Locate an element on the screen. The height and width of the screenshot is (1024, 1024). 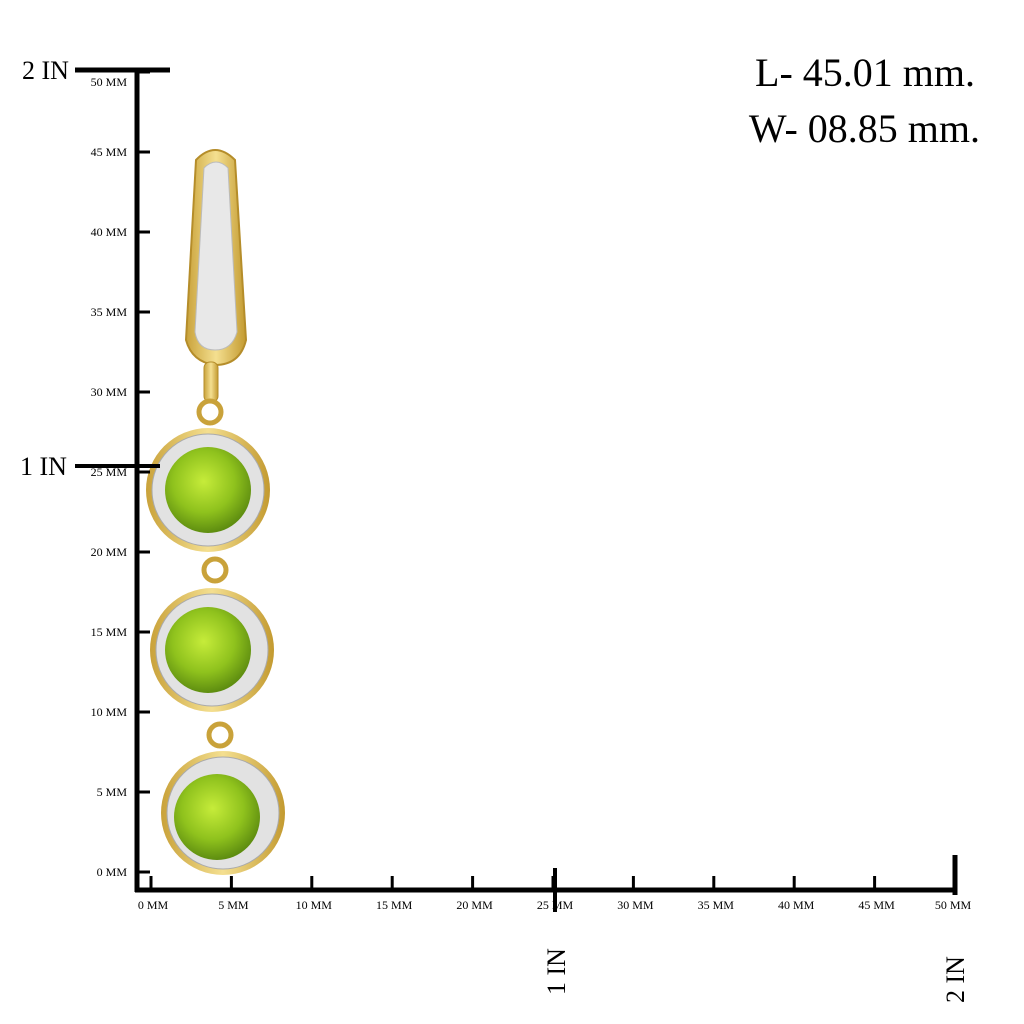
earring is located at coordinates (215, 512).